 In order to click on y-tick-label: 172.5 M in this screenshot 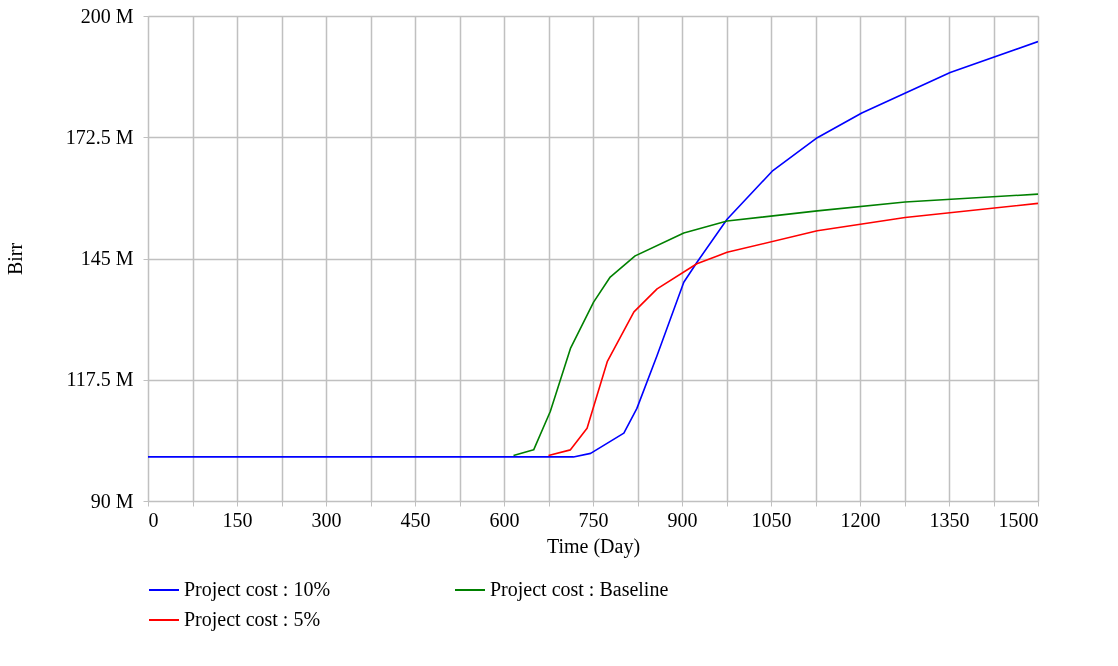, I will do `click(99, 136)`.